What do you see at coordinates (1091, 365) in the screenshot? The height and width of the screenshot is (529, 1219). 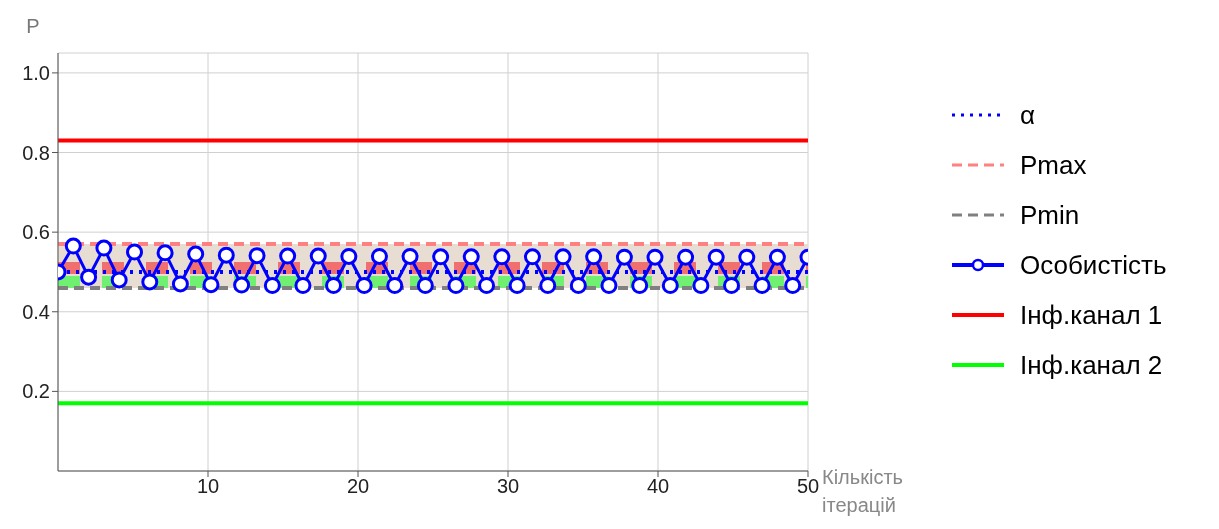 I see `legend-label: Інф.канал 2` at bounding box center [1091, 365].